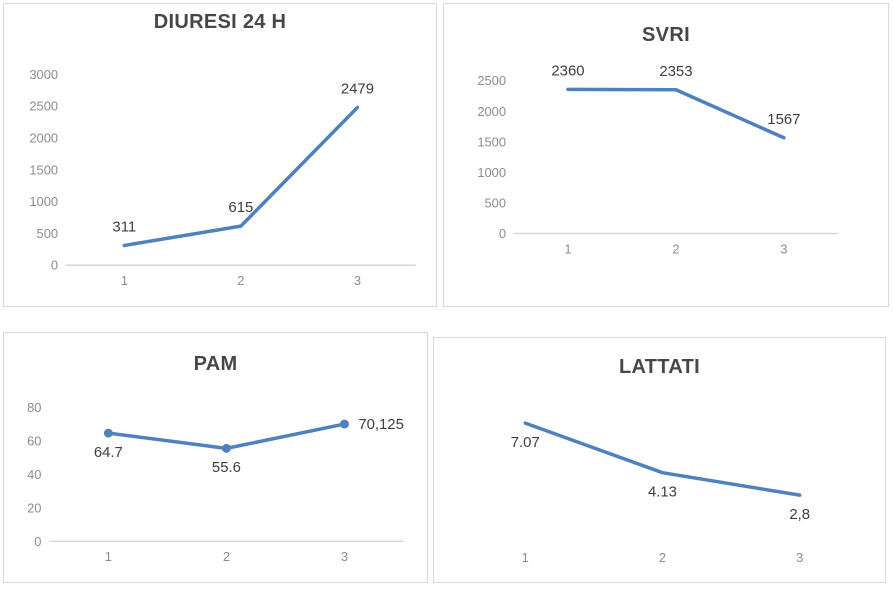 This screenshot has width=893, height=590. Describe the element at coordinates (380, 425) in the screenshot. I see `svg-text: 70,125` at that location.